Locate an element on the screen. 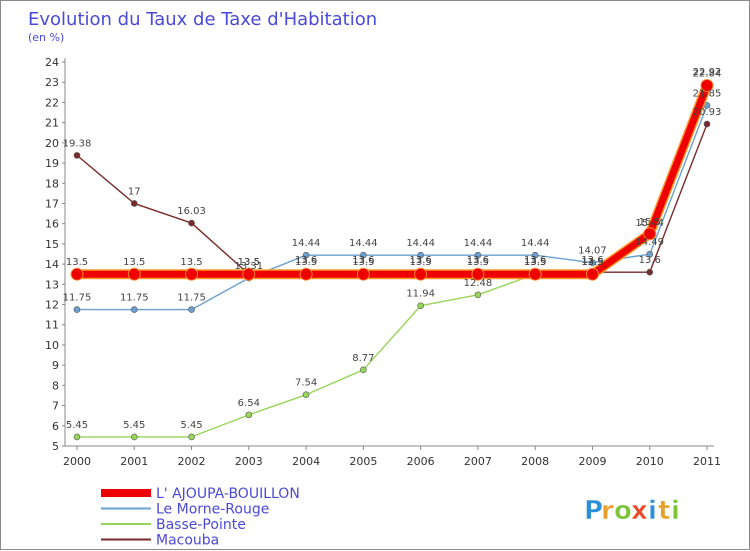  data-label-macouba: 13.5 is located at coordinates (249, 262).